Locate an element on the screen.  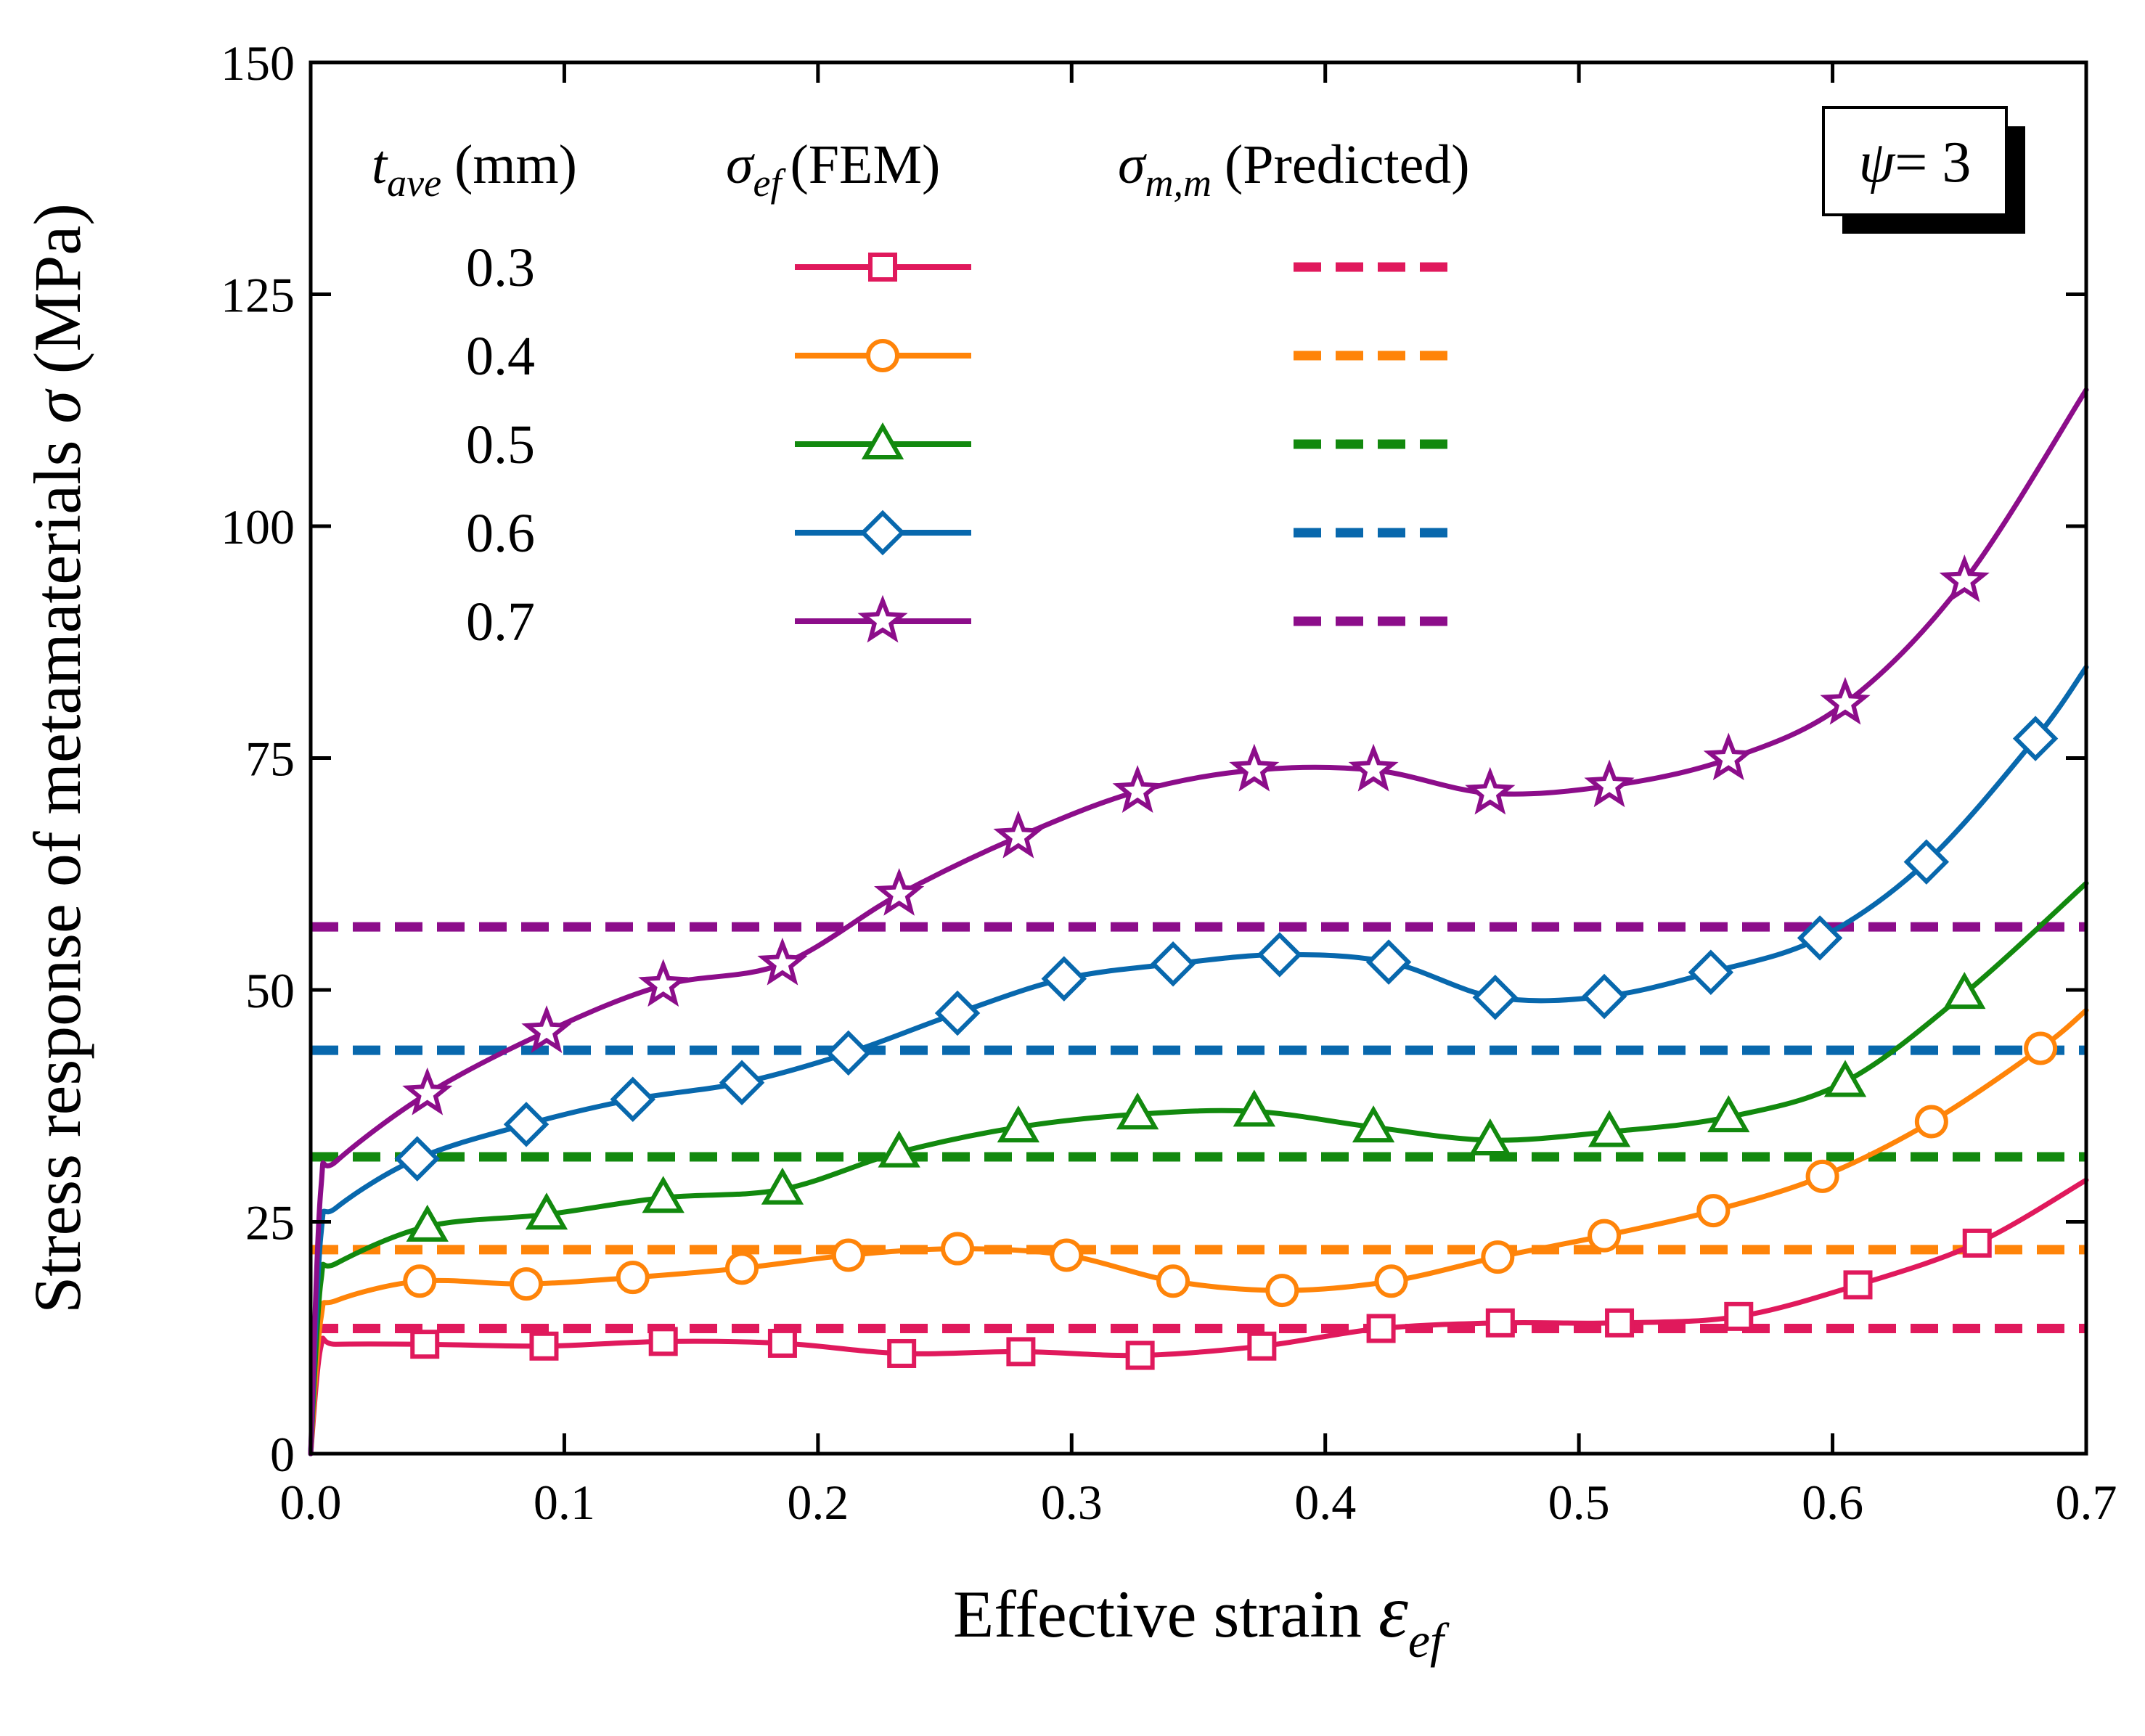
legend-header-predicted-text: (Predicted) is located at coordinates (1347, 164).